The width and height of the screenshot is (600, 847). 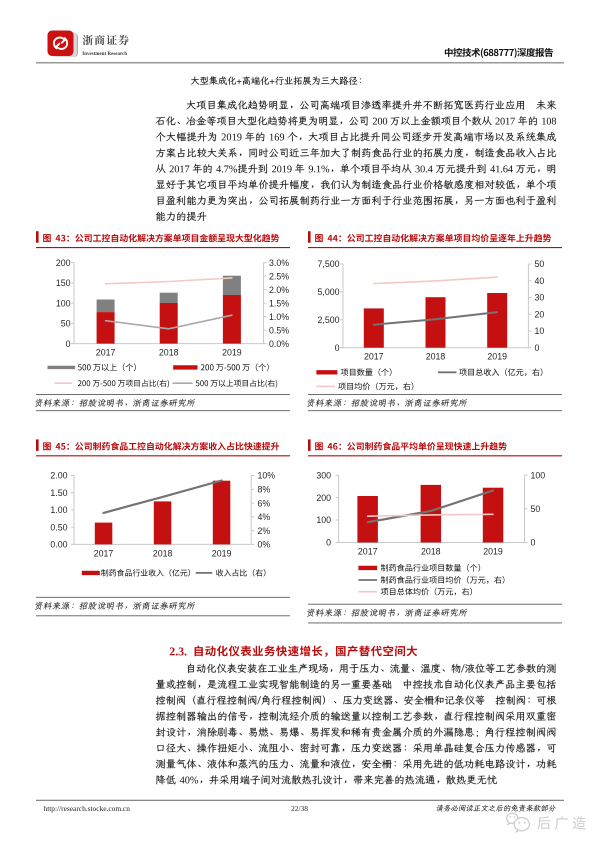 I want to click on svg-text: 0.5%, so click(x=279, y=330).